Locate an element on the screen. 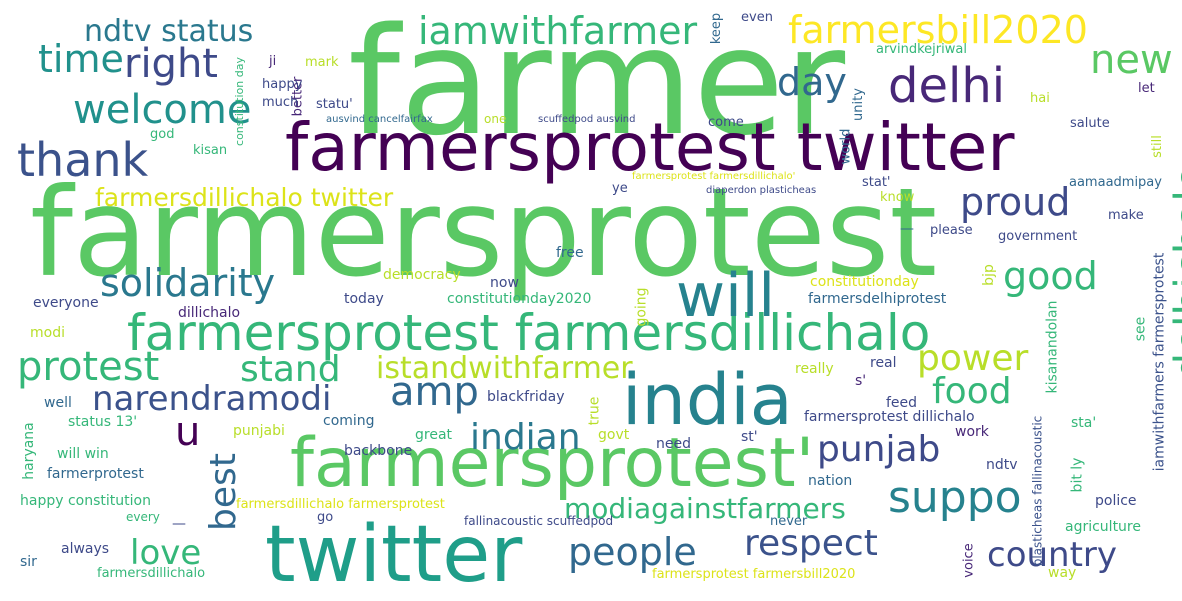  word: kisanandolan is located at coordinates (1052, 347).